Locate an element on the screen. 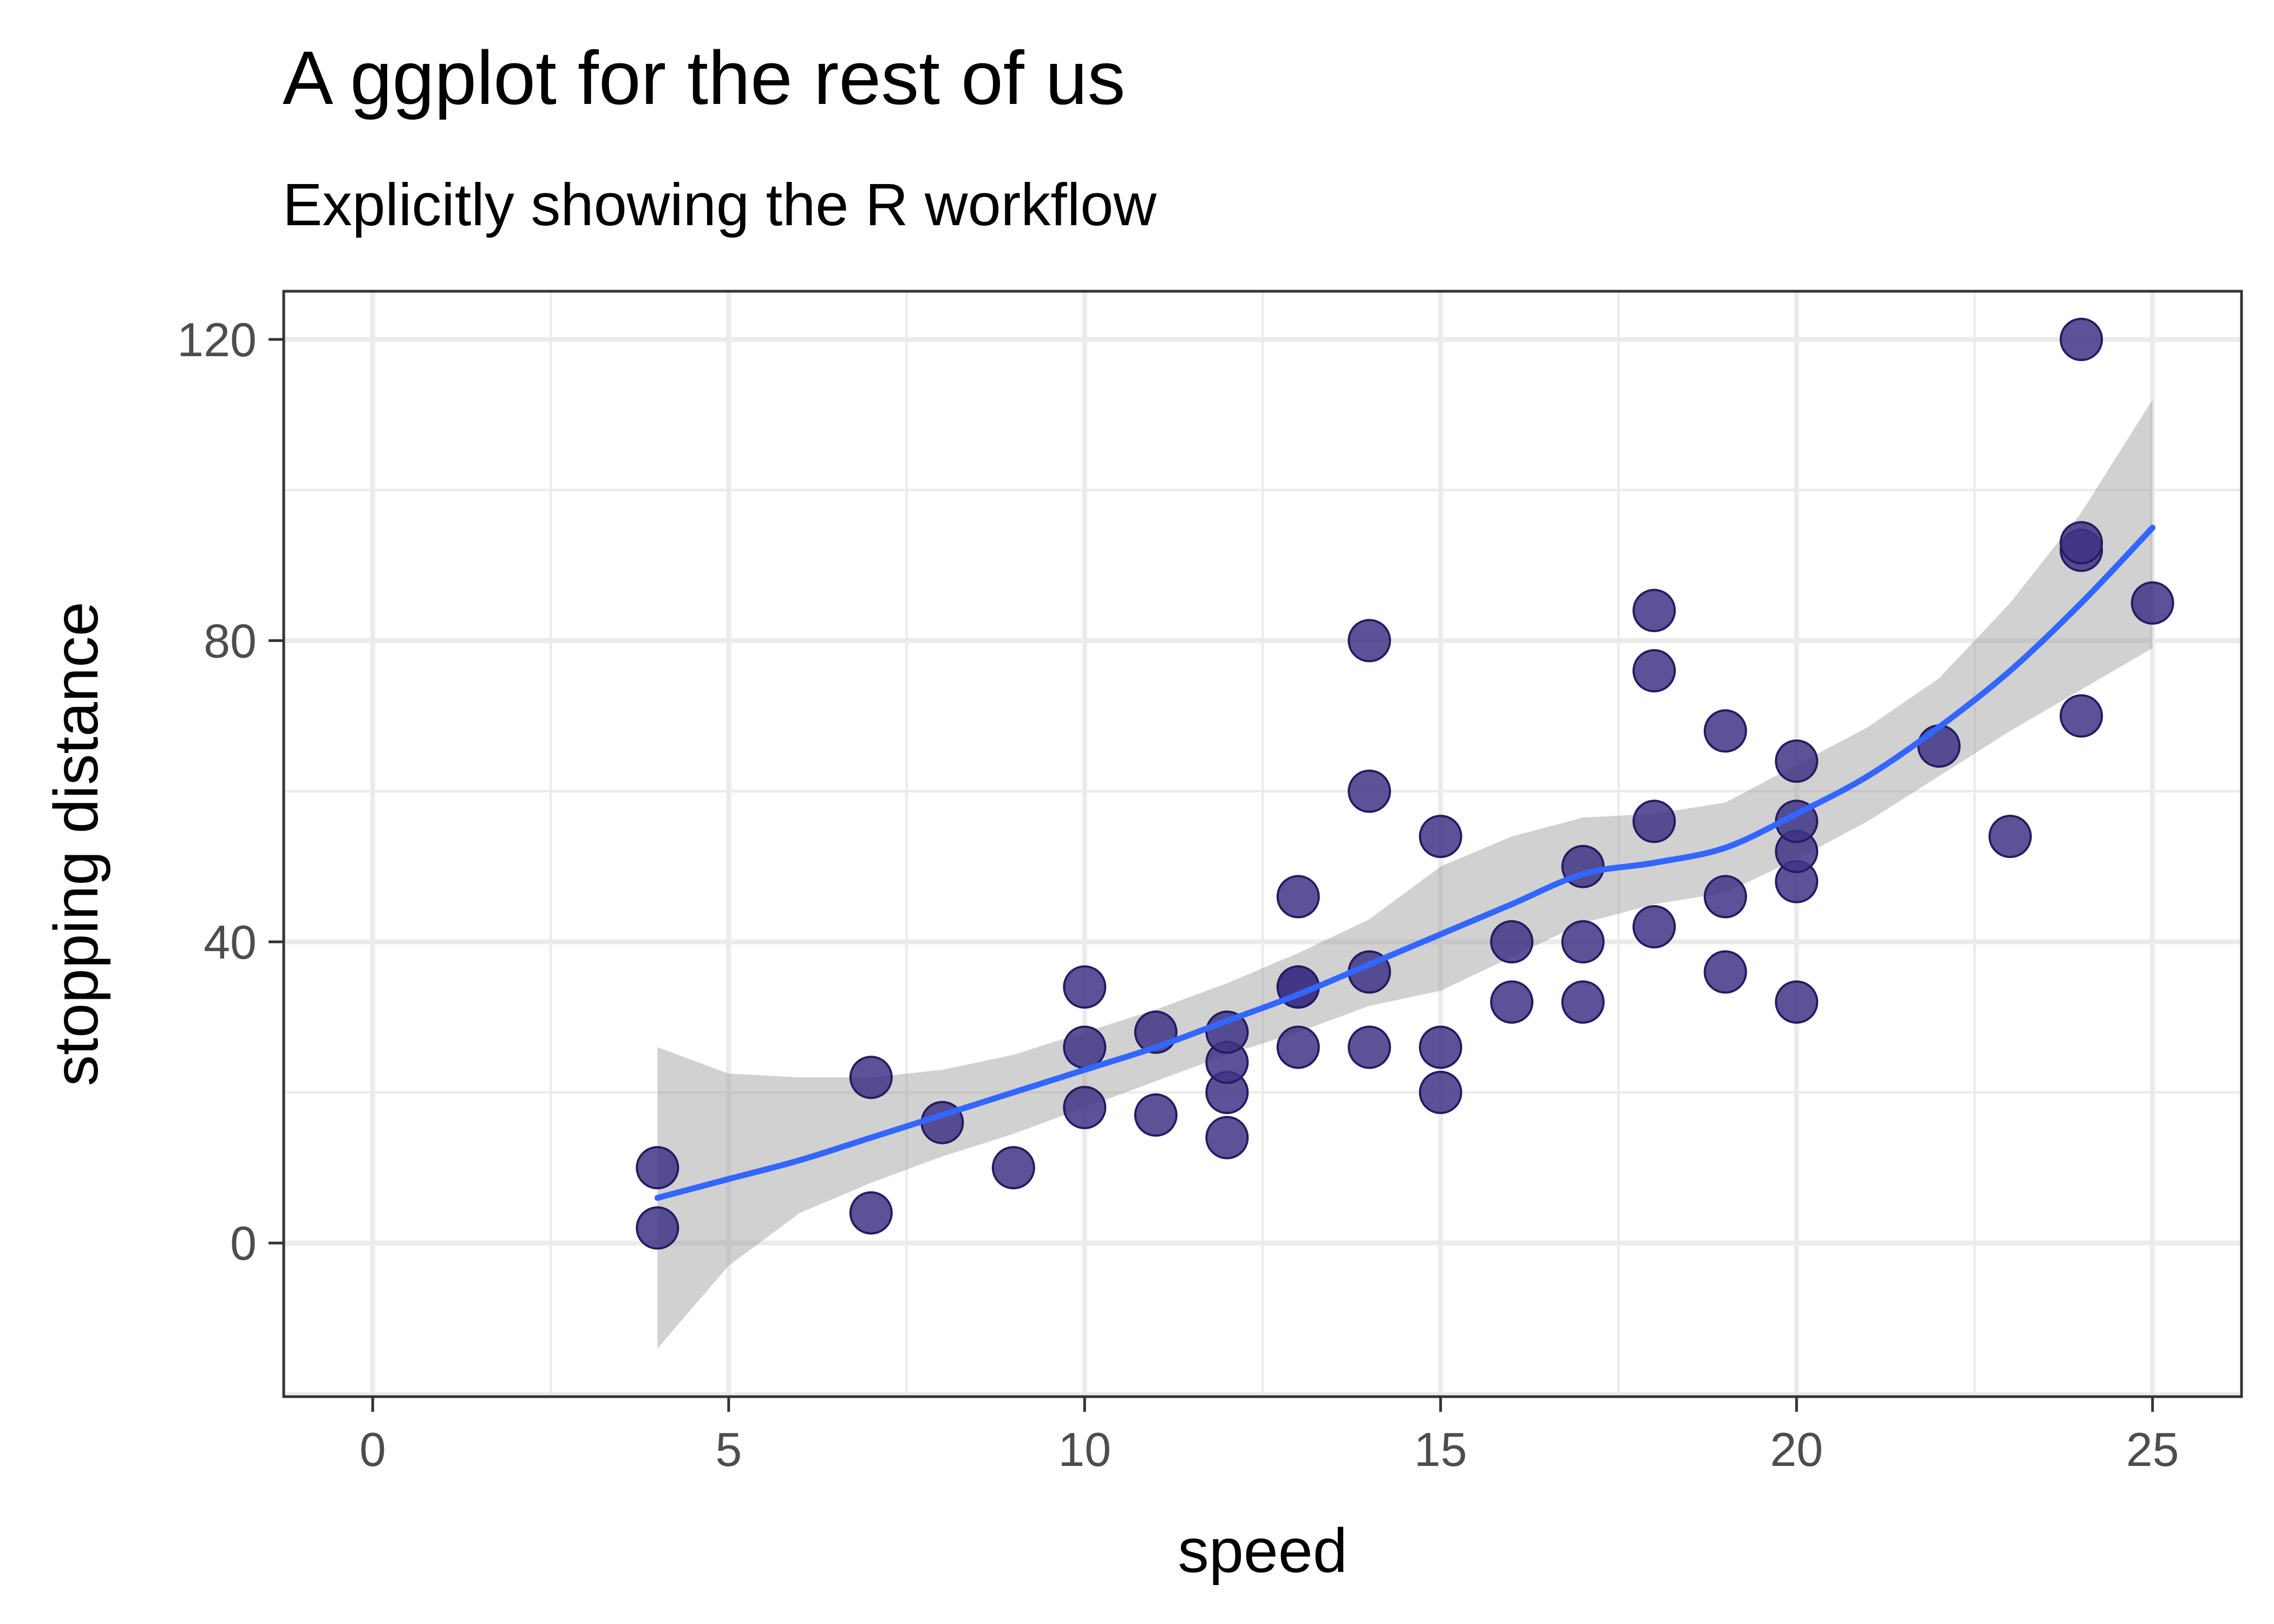  x-tick-label: 5 is located at coordinates (729, 1449).